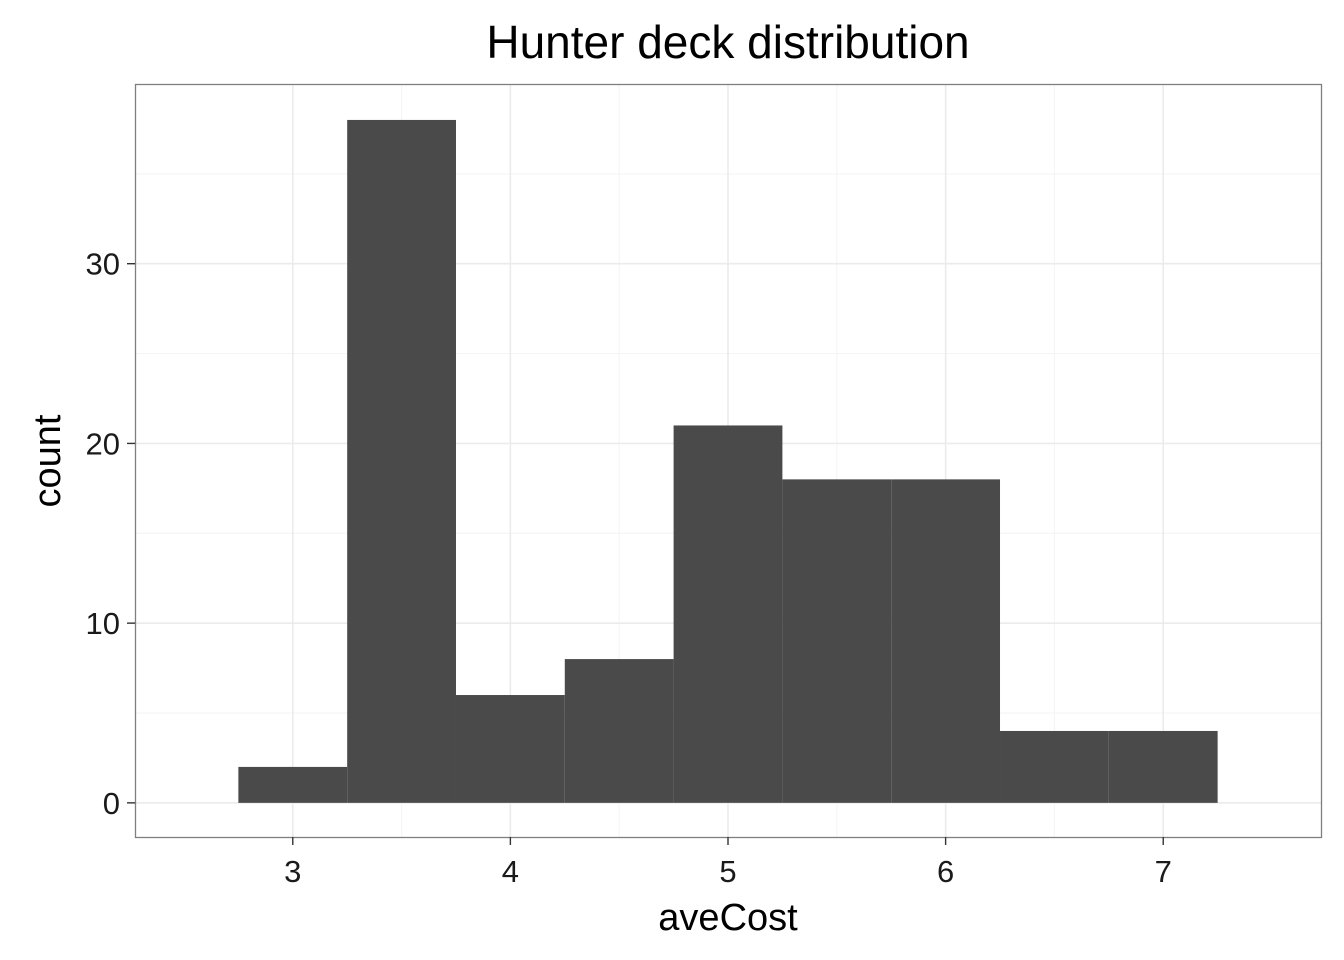  What do you see at coordinates (727, 42) in the screenshot?
I see `chart-title: Hunter deck distribution` at bounding box center [727, 42].